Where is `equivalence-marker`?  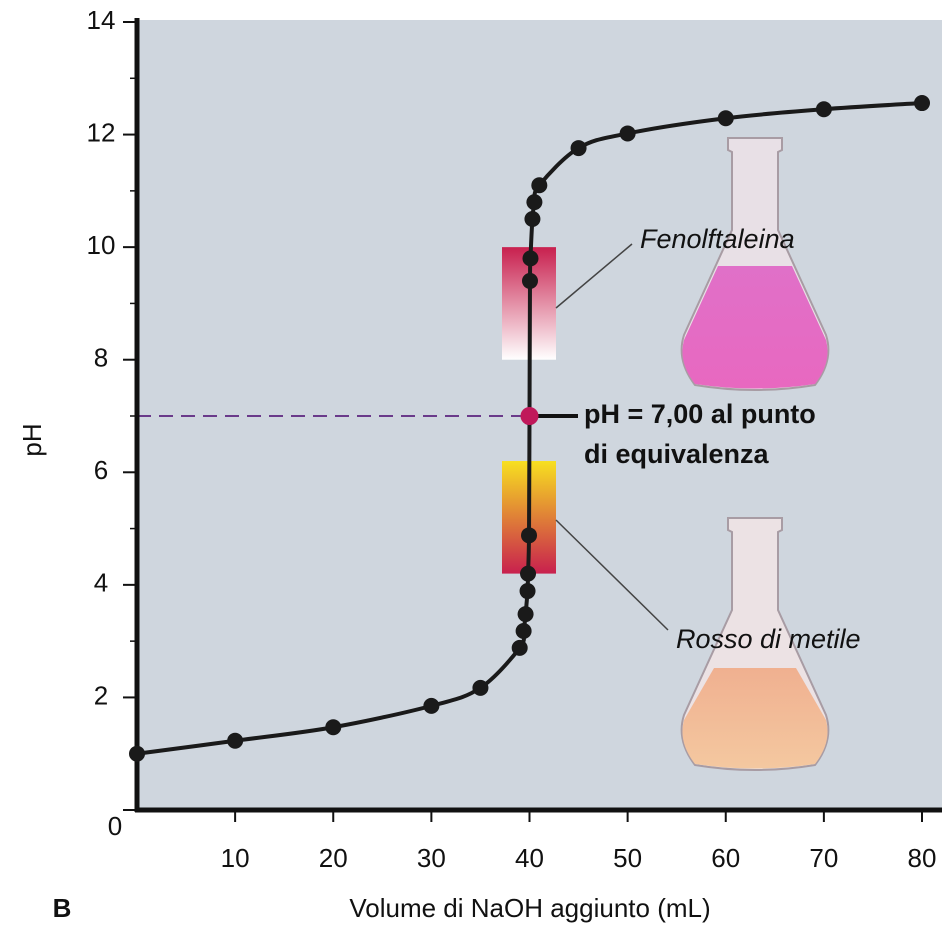
equivalence-marker is located at coordinates (529, 416).